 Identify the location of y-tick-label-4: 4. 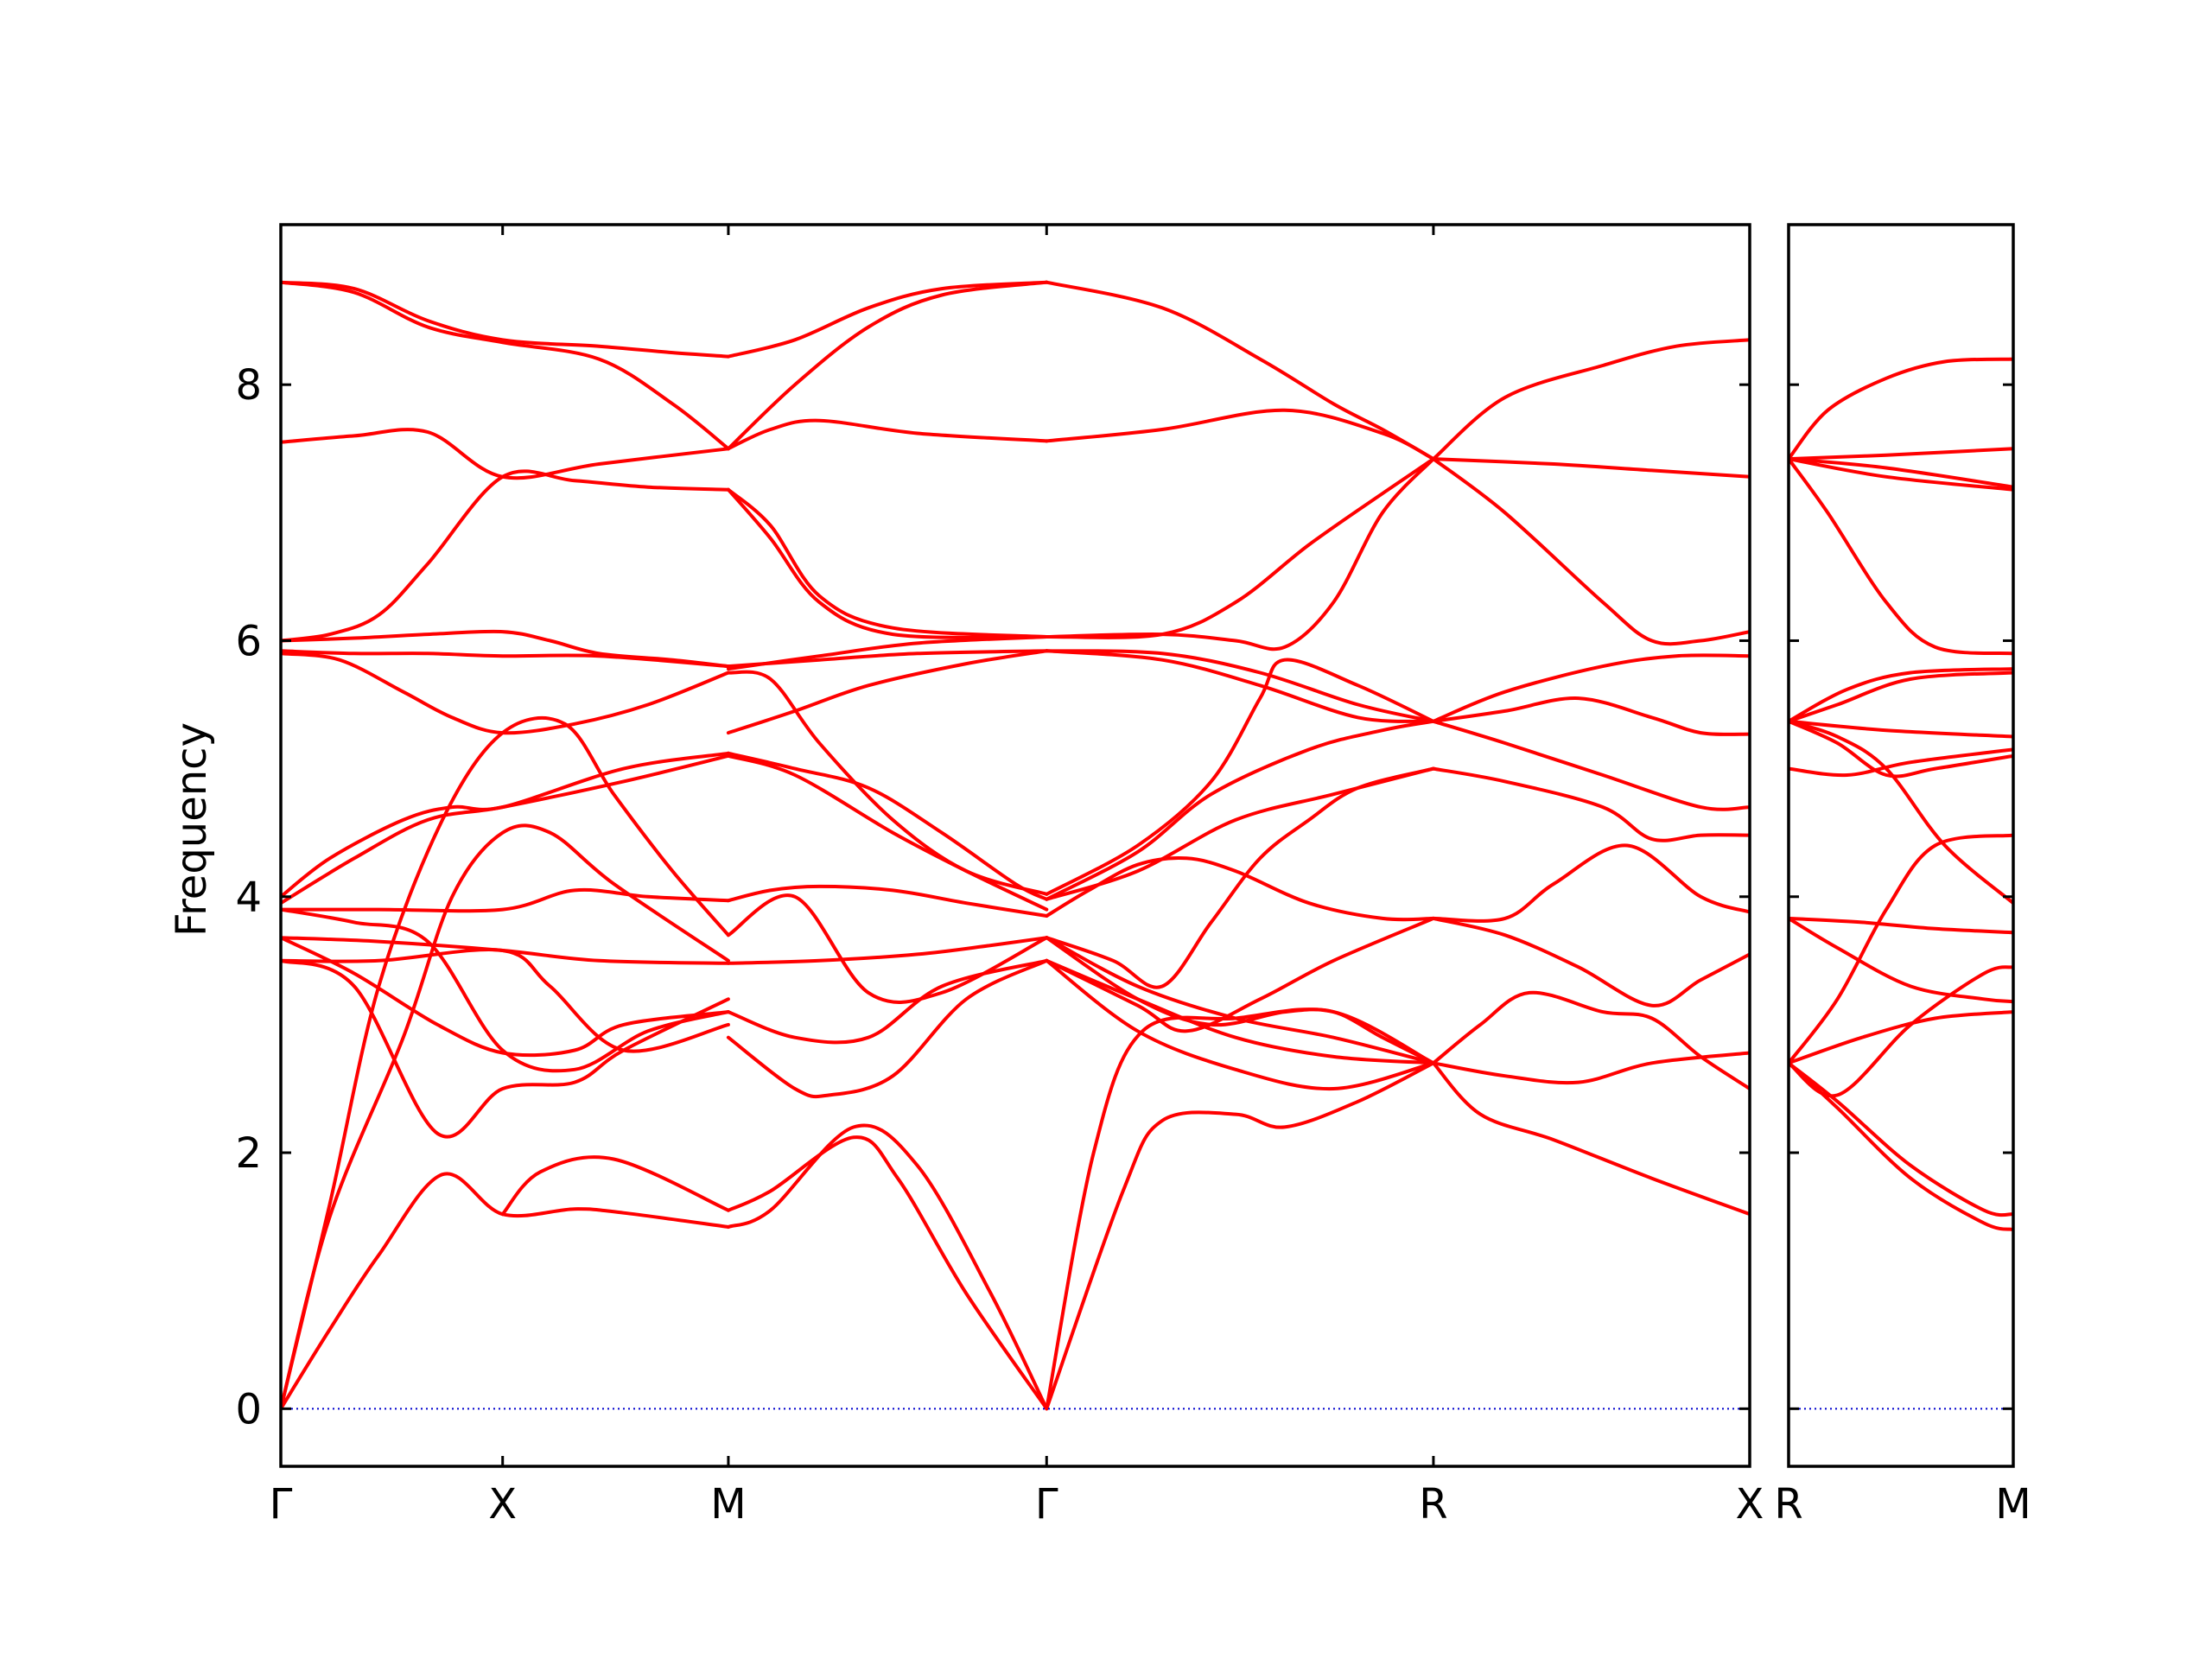
(248, 898).